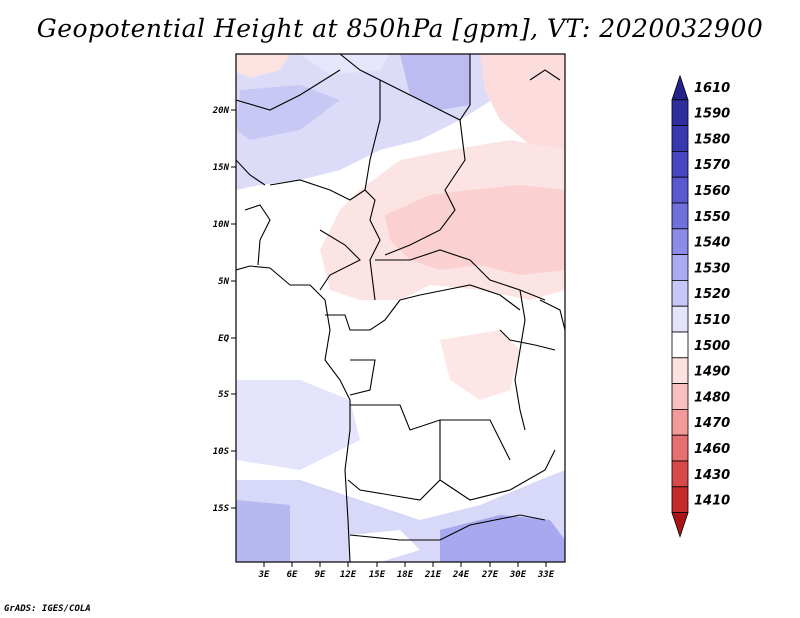  What do you see at coordinates (47, 609) in the screenshot?
I see `credit-text: GrADS: IGES/COLA` at bounding box center [47, 609].